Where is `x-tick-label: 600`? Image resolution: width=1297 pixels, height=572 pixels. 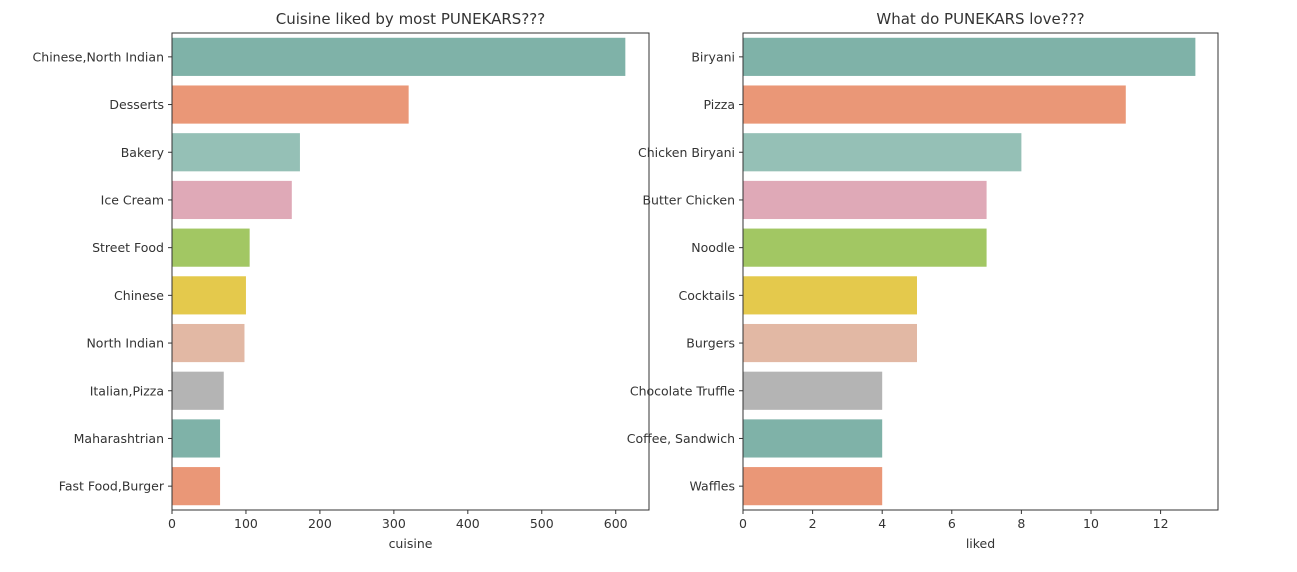
x-tick-label: 600 is located at coordinates (616, 523).